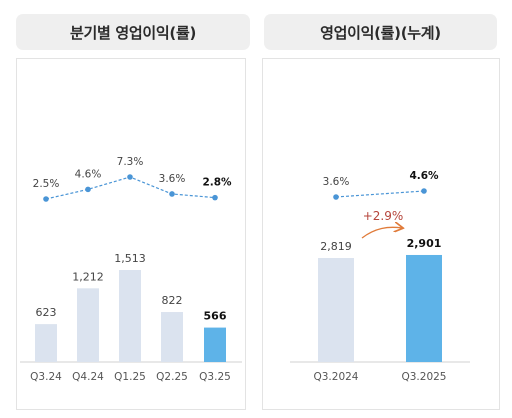  Describe the element at coordinates (133, 32) in the screenshot. I see `quarterly-operating-profit-title: 분기별 영업이익(률)` at that location.